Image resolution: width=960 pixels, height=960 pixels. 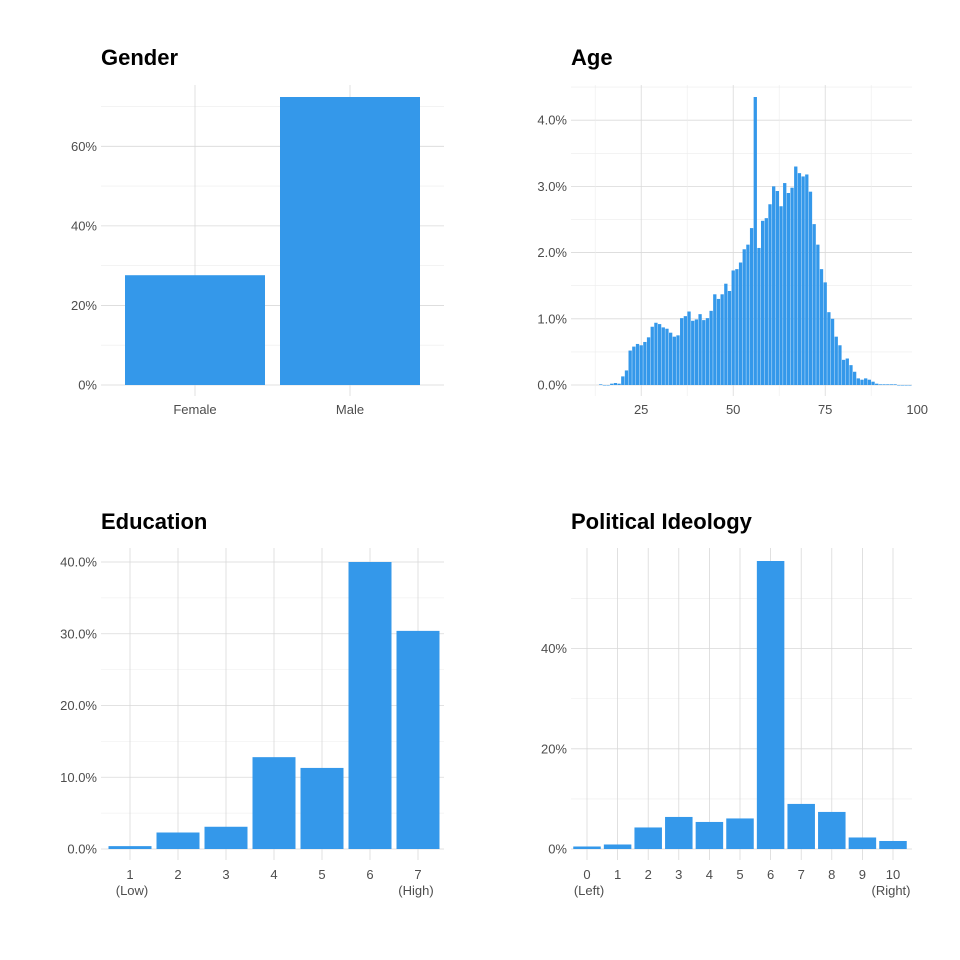 I want to click on education-x-tick-label: 7, so click(x=417, y=874).